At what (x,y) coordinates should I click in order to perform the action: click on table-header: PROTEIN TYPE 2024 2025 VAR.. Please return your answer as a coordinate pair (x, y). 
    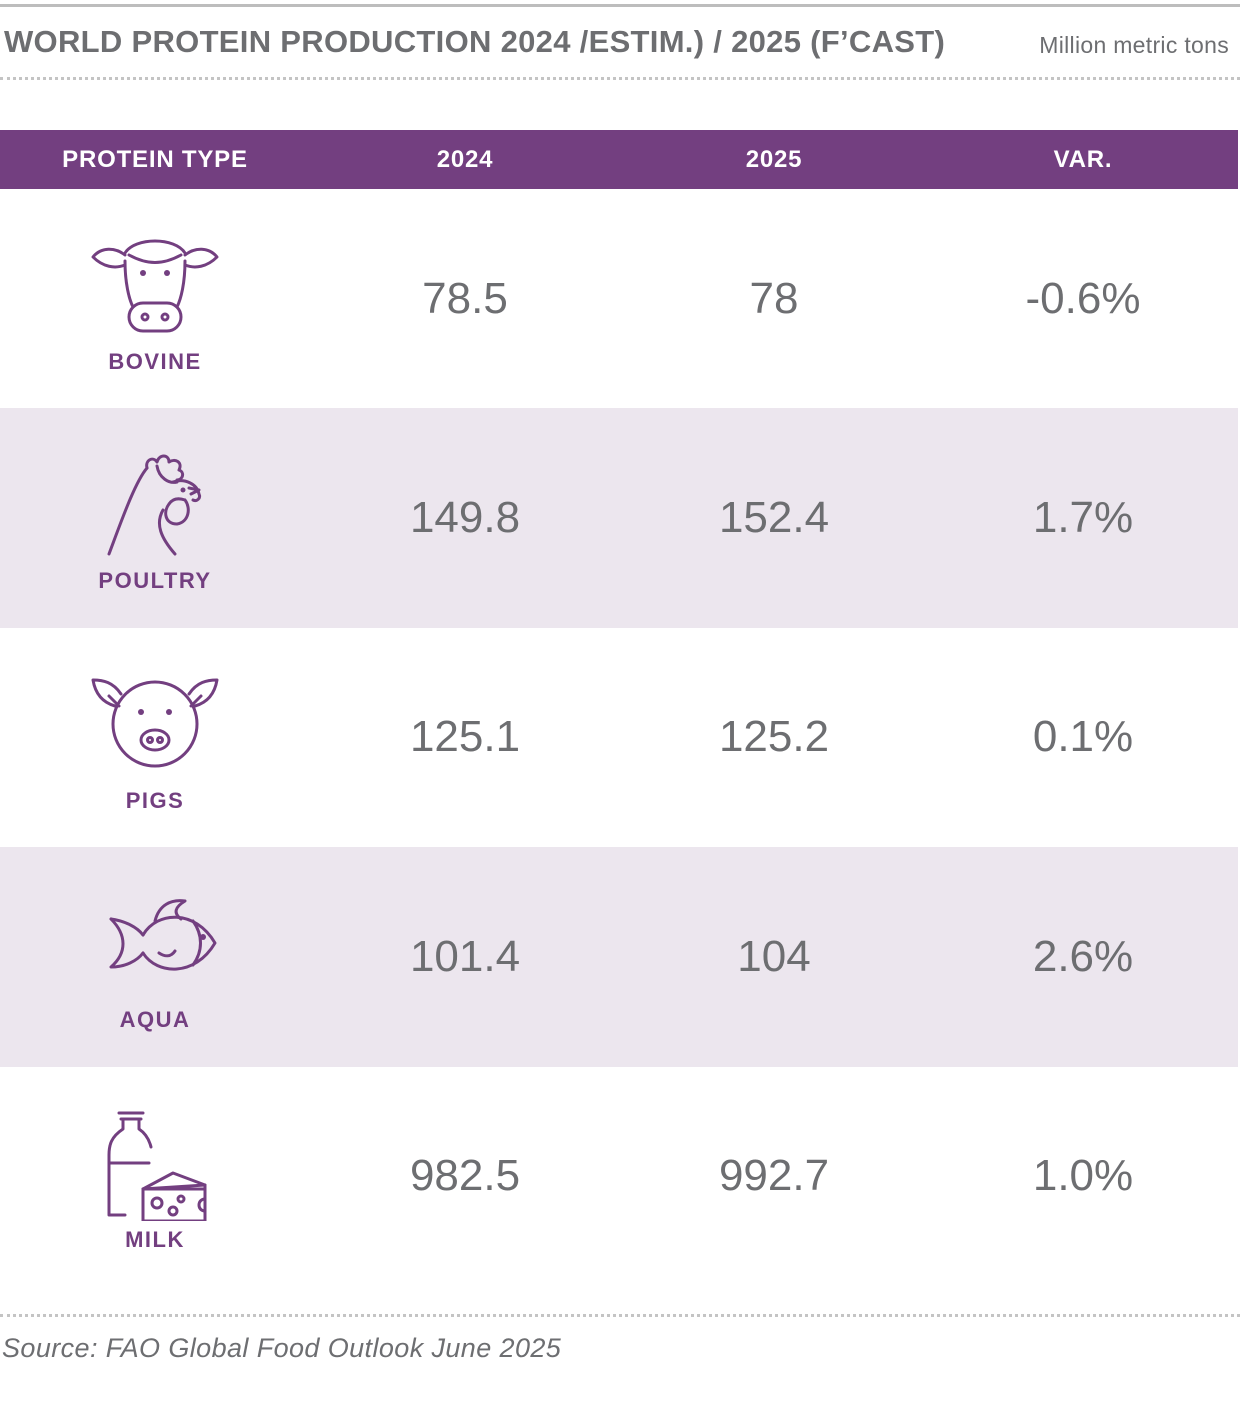
    Looking at the image, I should click on (619, 159).